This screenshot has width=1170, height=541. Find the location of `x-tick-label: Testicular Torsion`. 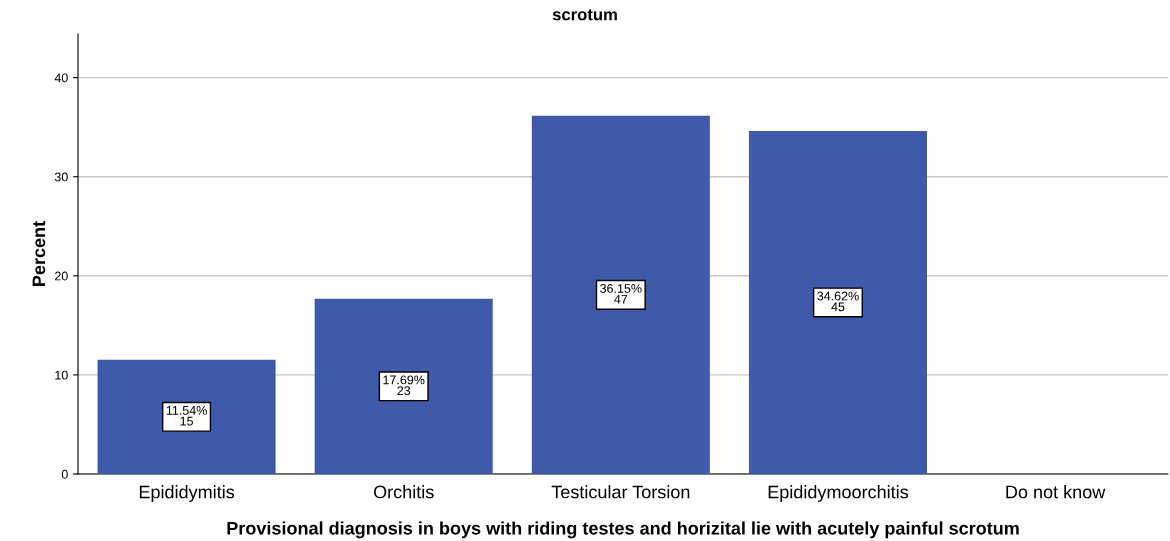

x-tick-label: Testicular Torsion is located at coordinates (620, 492).